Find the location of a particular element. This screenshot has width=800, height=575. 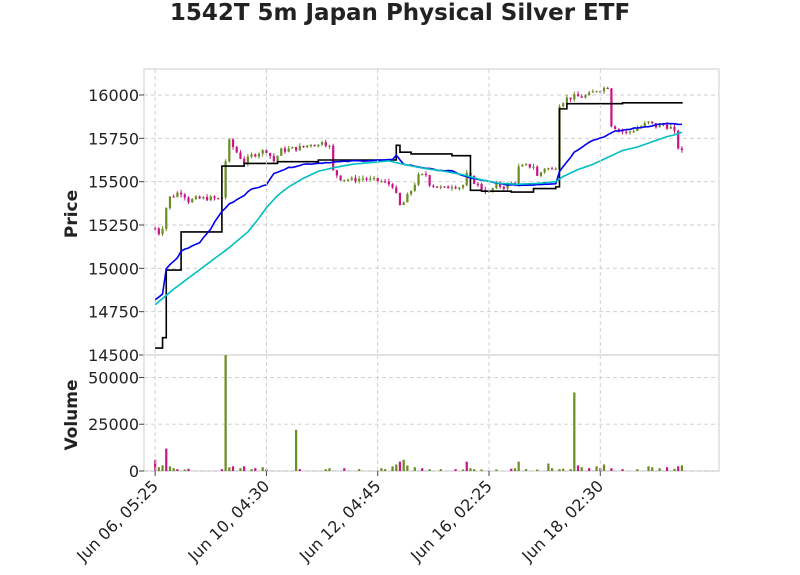

volume-grid is located at coordinates (431, 424).